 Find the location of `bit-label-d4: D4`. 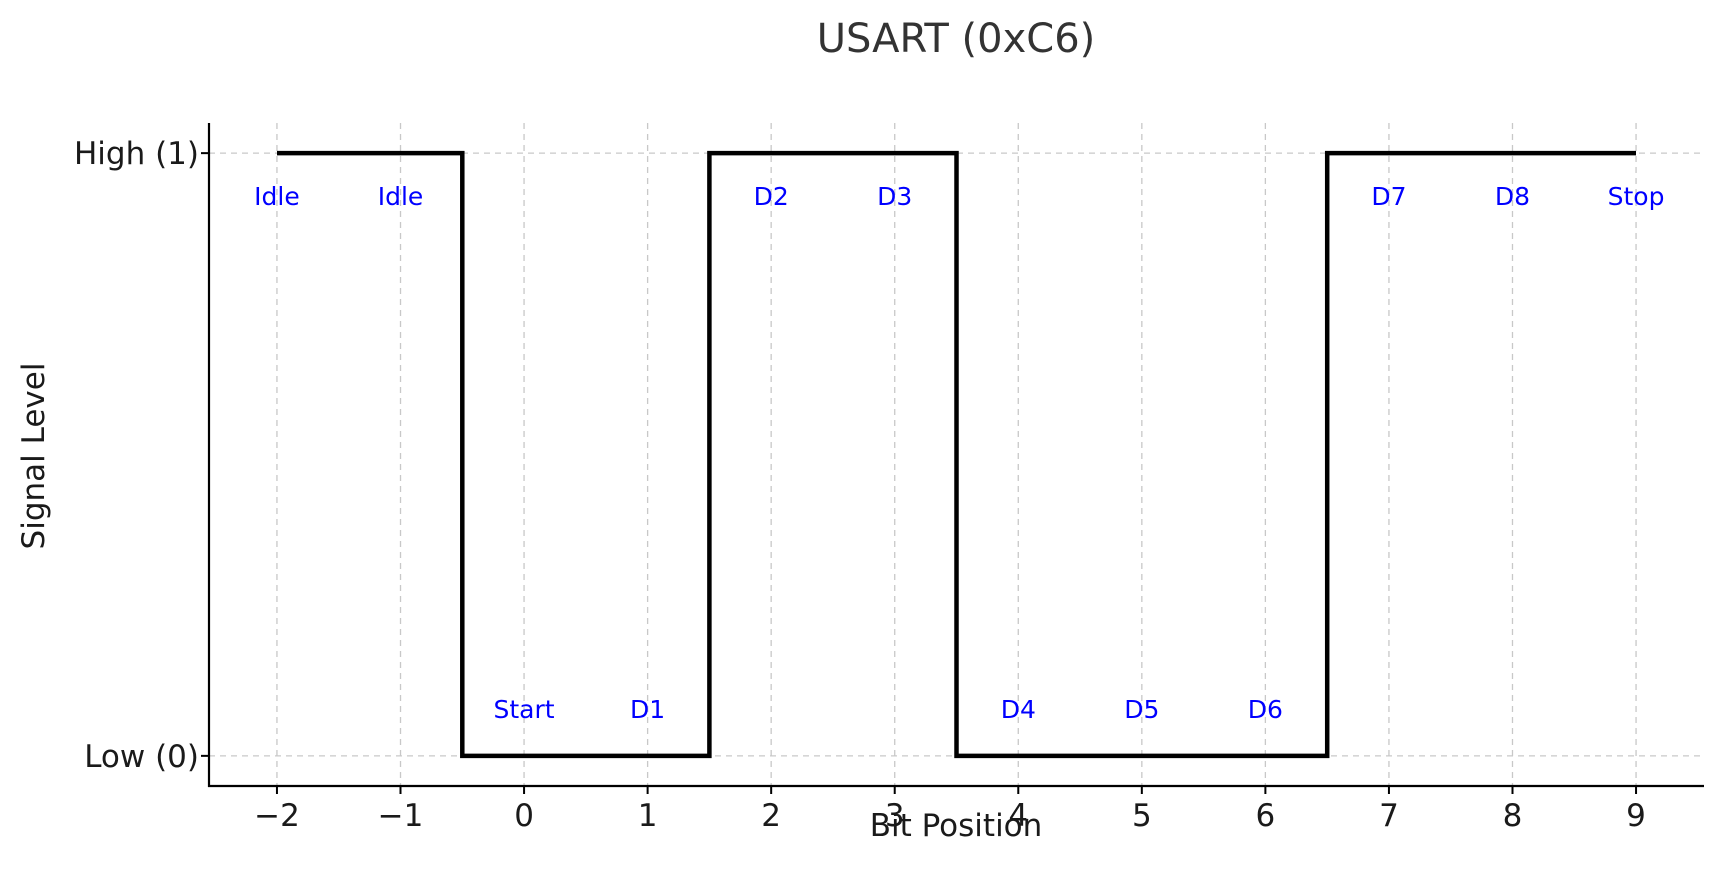

bit-label-d4: D4 is located at coordinates (1018, 709).